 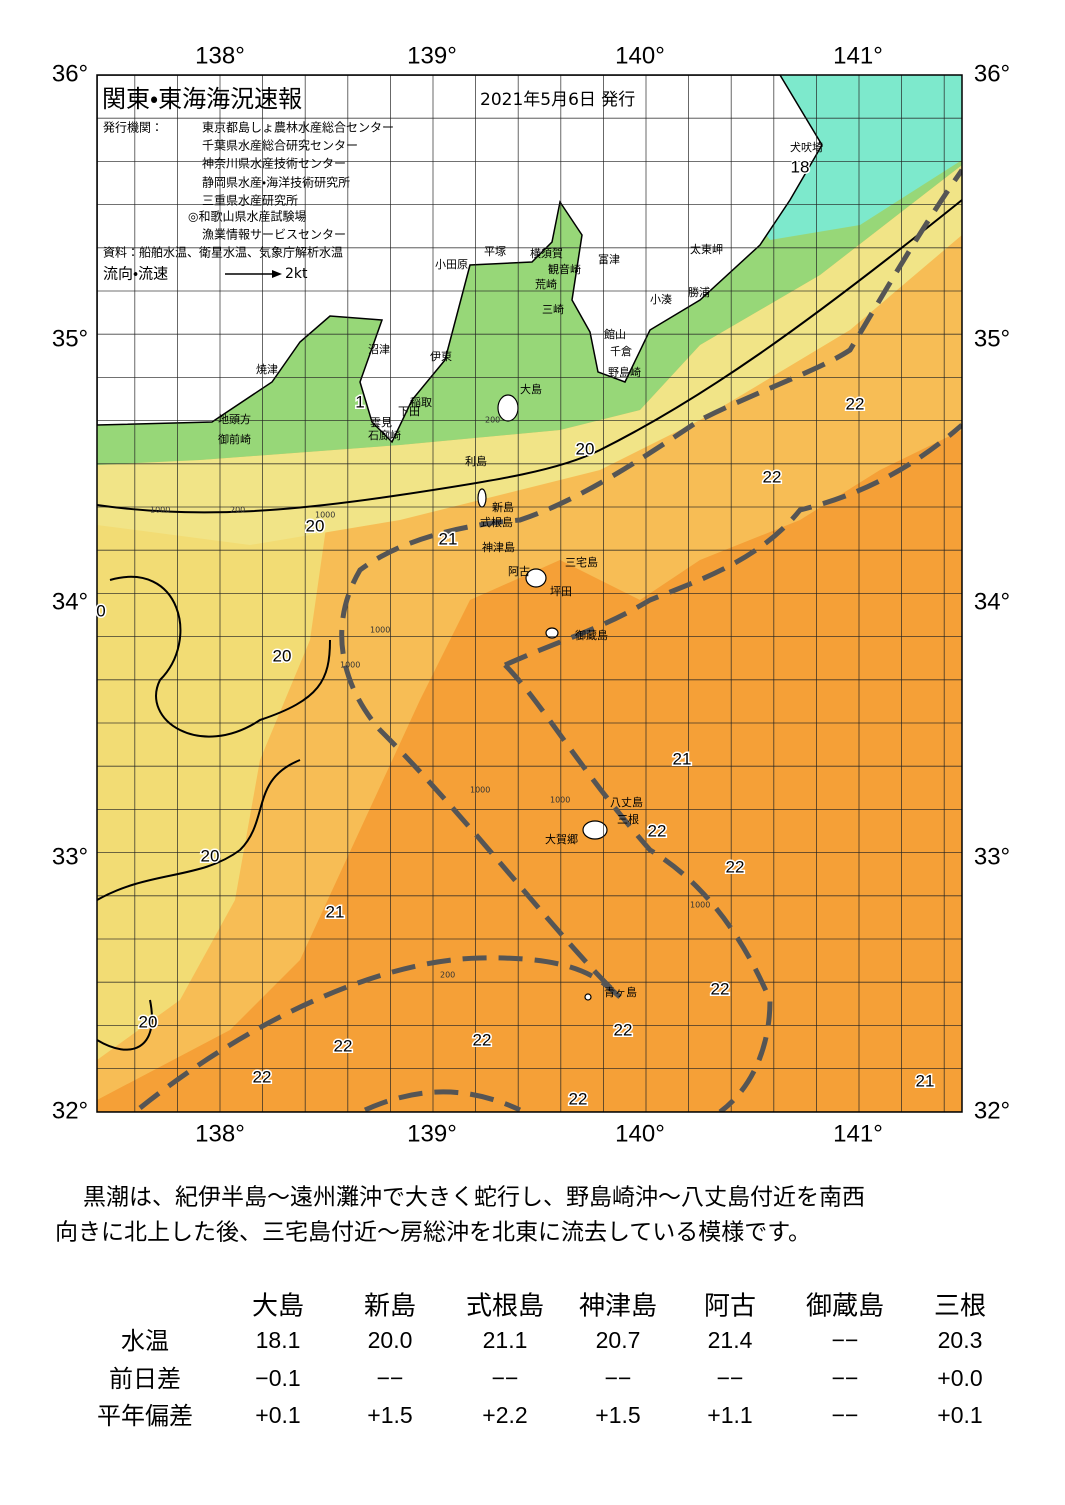 What do you see at coordinates (591, 635) in the screenshot?
I see `place-name: 御蔵島` at bounding box center [591, 635].